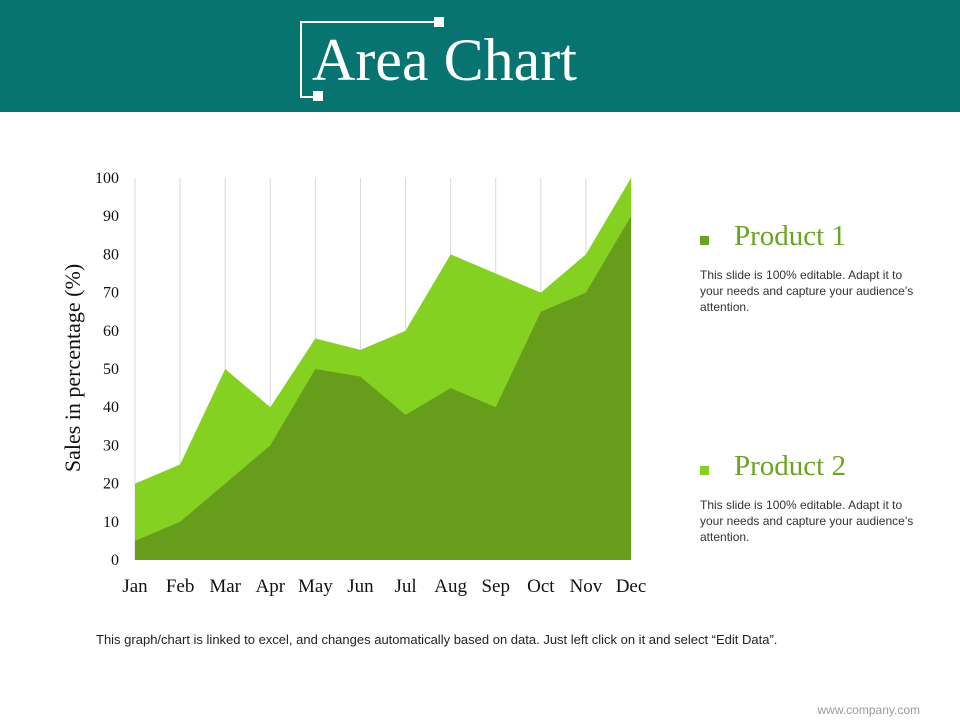 The image size is (960, 720). I want to click on x-tick-label: Nov, so click(586, 586).